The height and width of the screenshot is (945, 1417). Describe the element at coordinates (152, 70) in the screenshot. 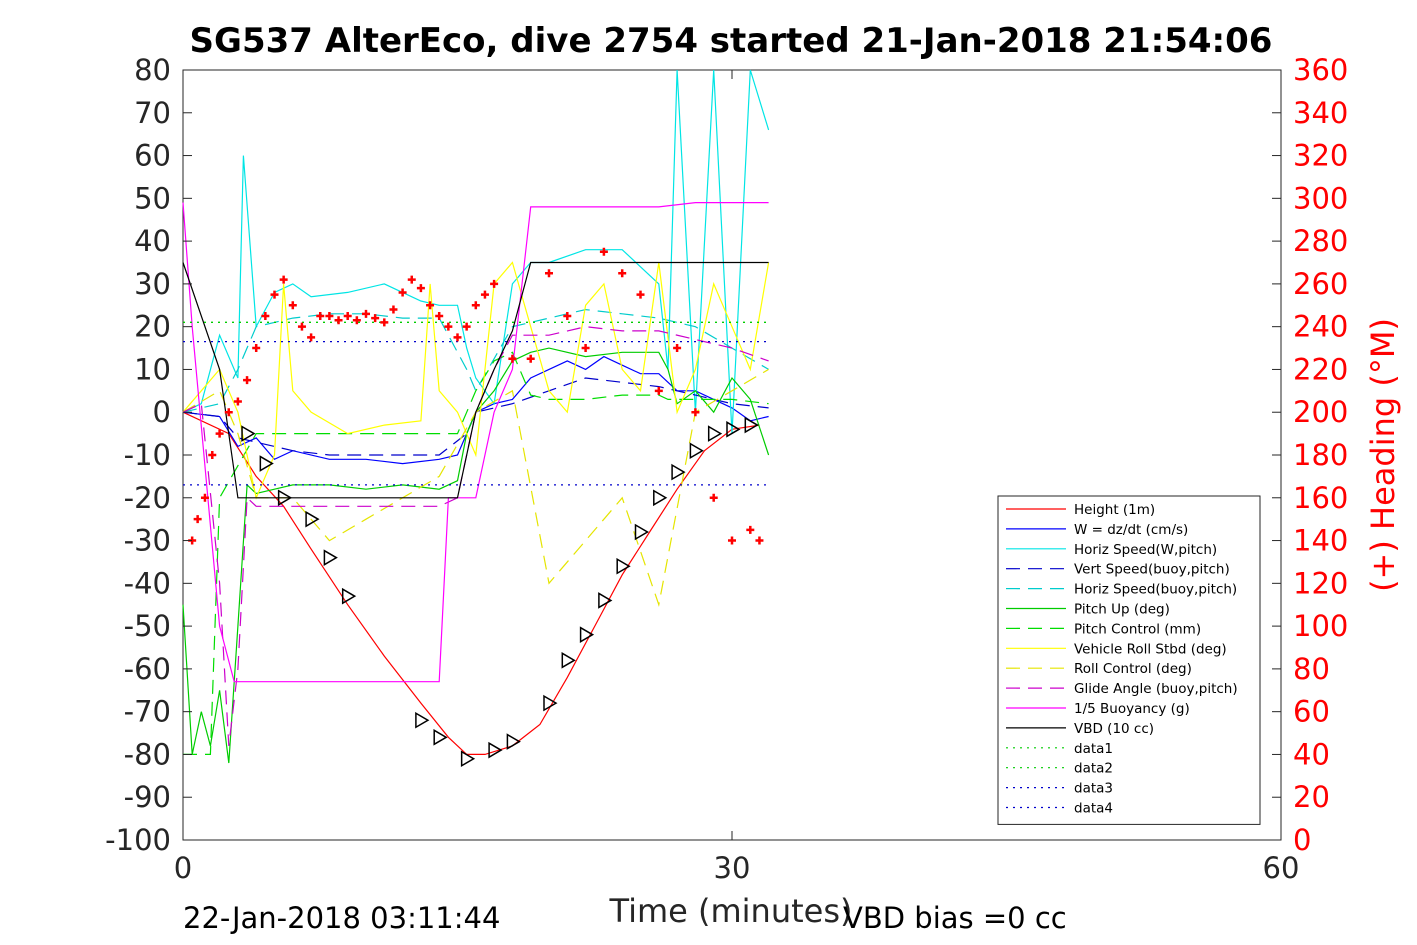

I see `y-left-tick-label: 80` at that location.